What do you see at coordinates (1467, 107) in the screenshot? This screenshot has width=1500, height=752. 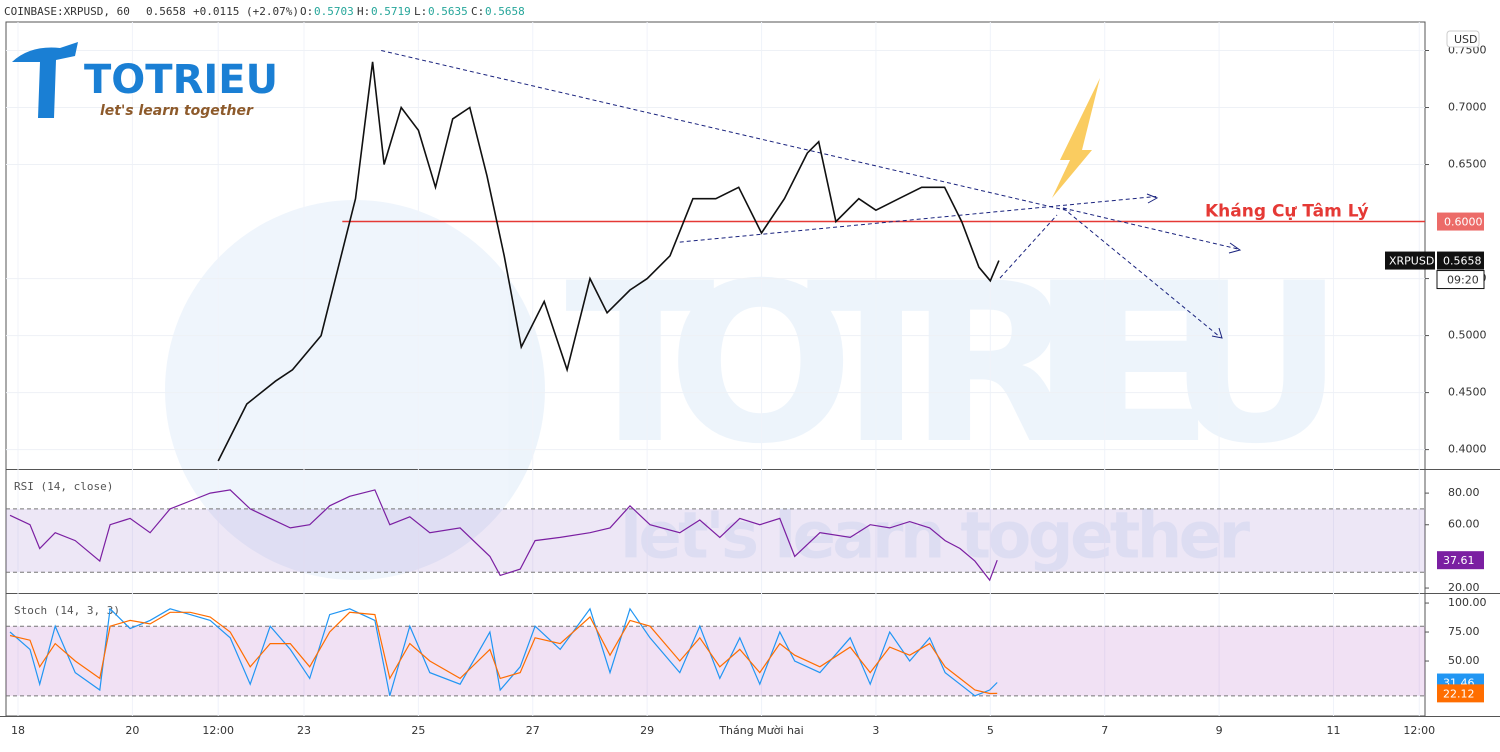 I see `y-tick-label: 0.7000` at bounding box center [1467, 107].